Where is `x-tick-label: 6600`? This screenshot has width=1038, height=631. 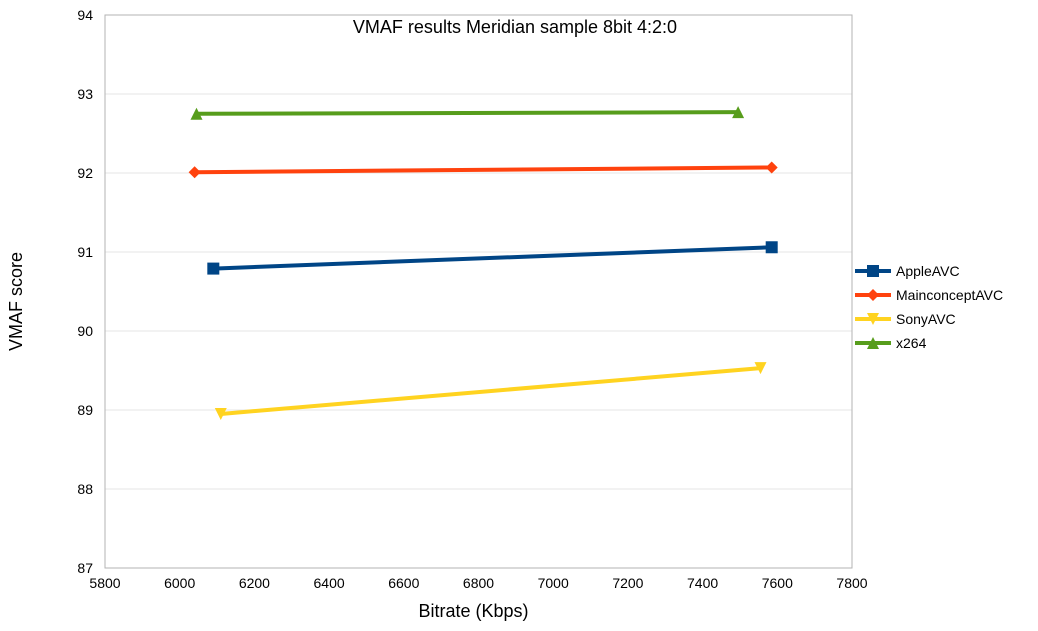
x-tick-label: 6600 is located at coordinates (403, 583).